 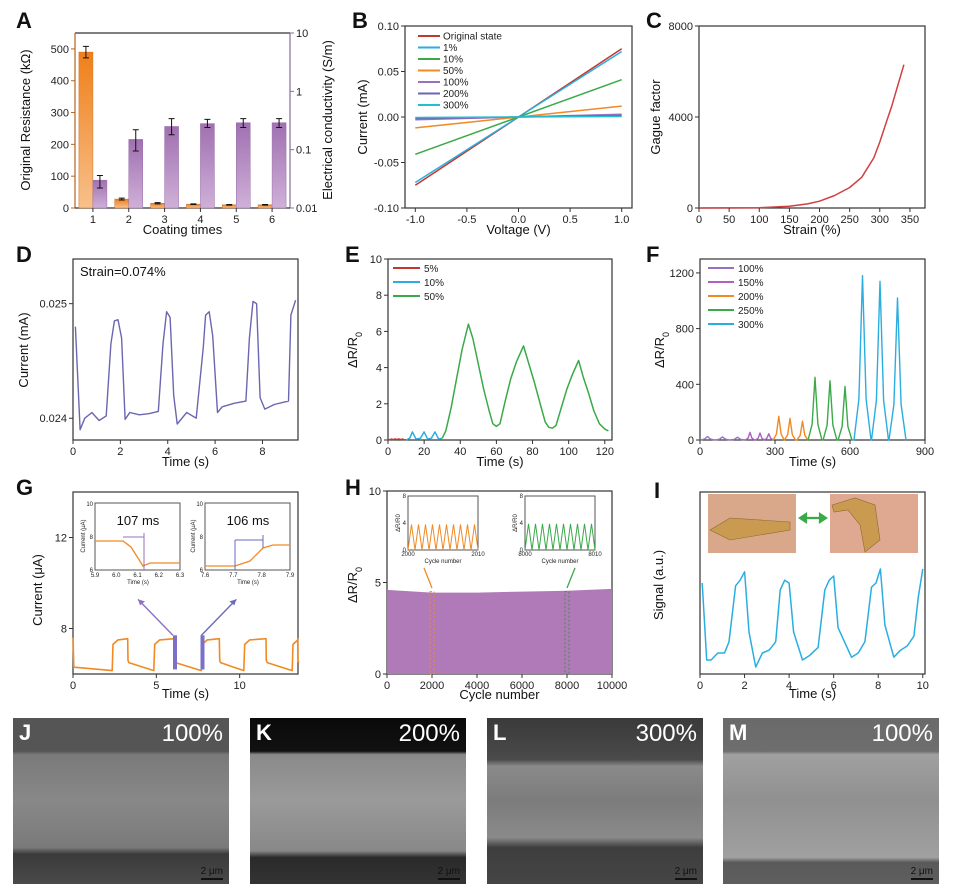 What do you see at coordinates (415, 220) in the screenshot?
I see `x-tick-label: -1.0` at bounding box center [415, 220].